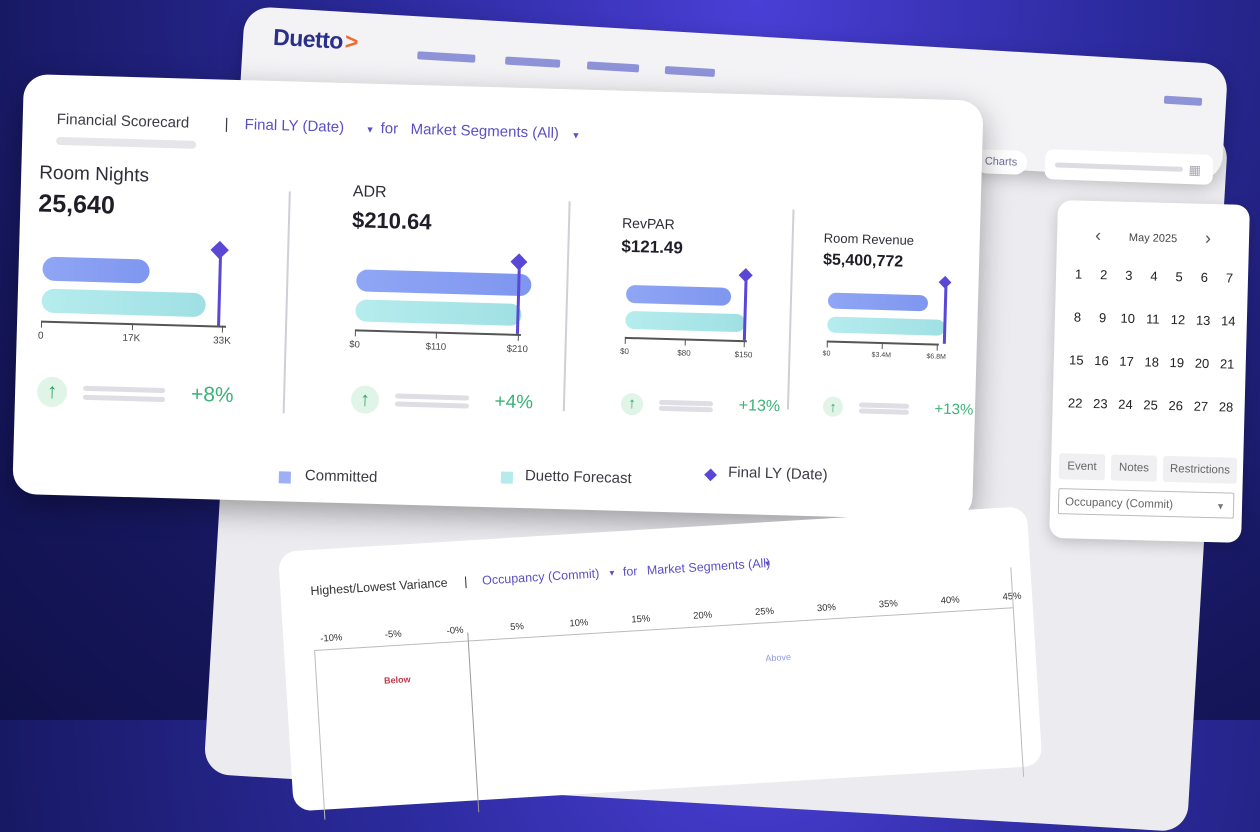  I want to click on tab-notes: Notes, so click(1134, 468).